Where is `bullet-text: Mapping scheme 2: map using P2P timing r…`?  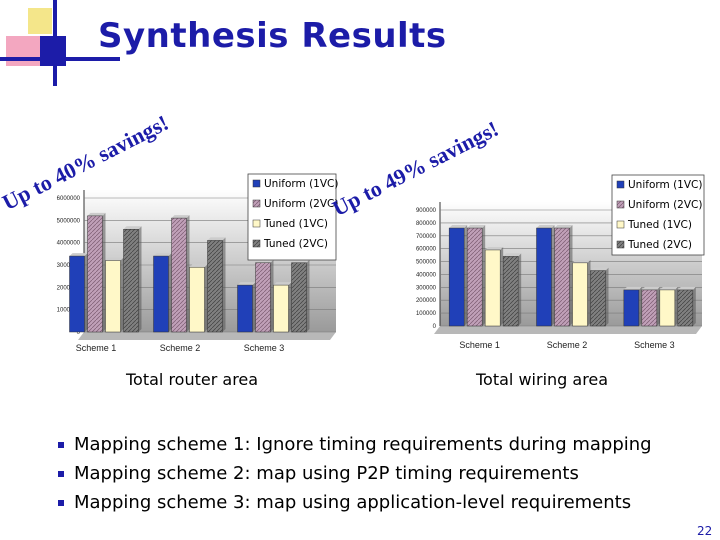 bullet-text: Mapping scheme 2: map using P2P timing r… is located at coordinates (326, 473).